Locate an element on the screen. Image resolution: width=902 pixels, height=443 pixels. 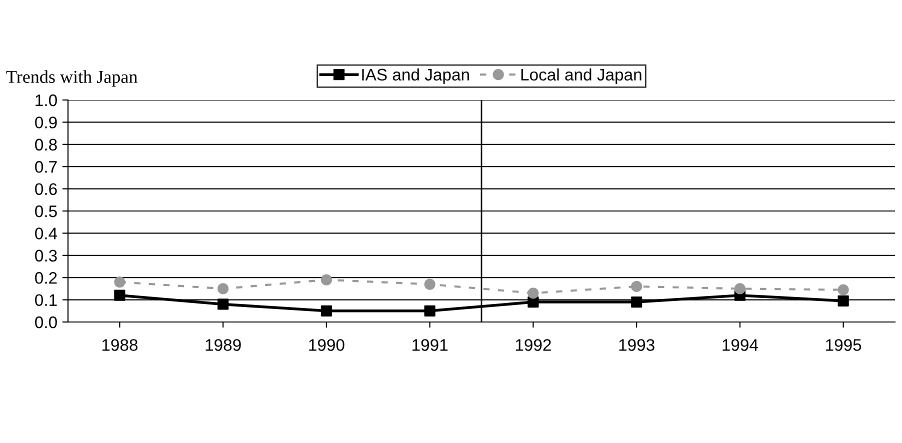
y-tick-label: 0.4 is located at coordinates (46, 234).